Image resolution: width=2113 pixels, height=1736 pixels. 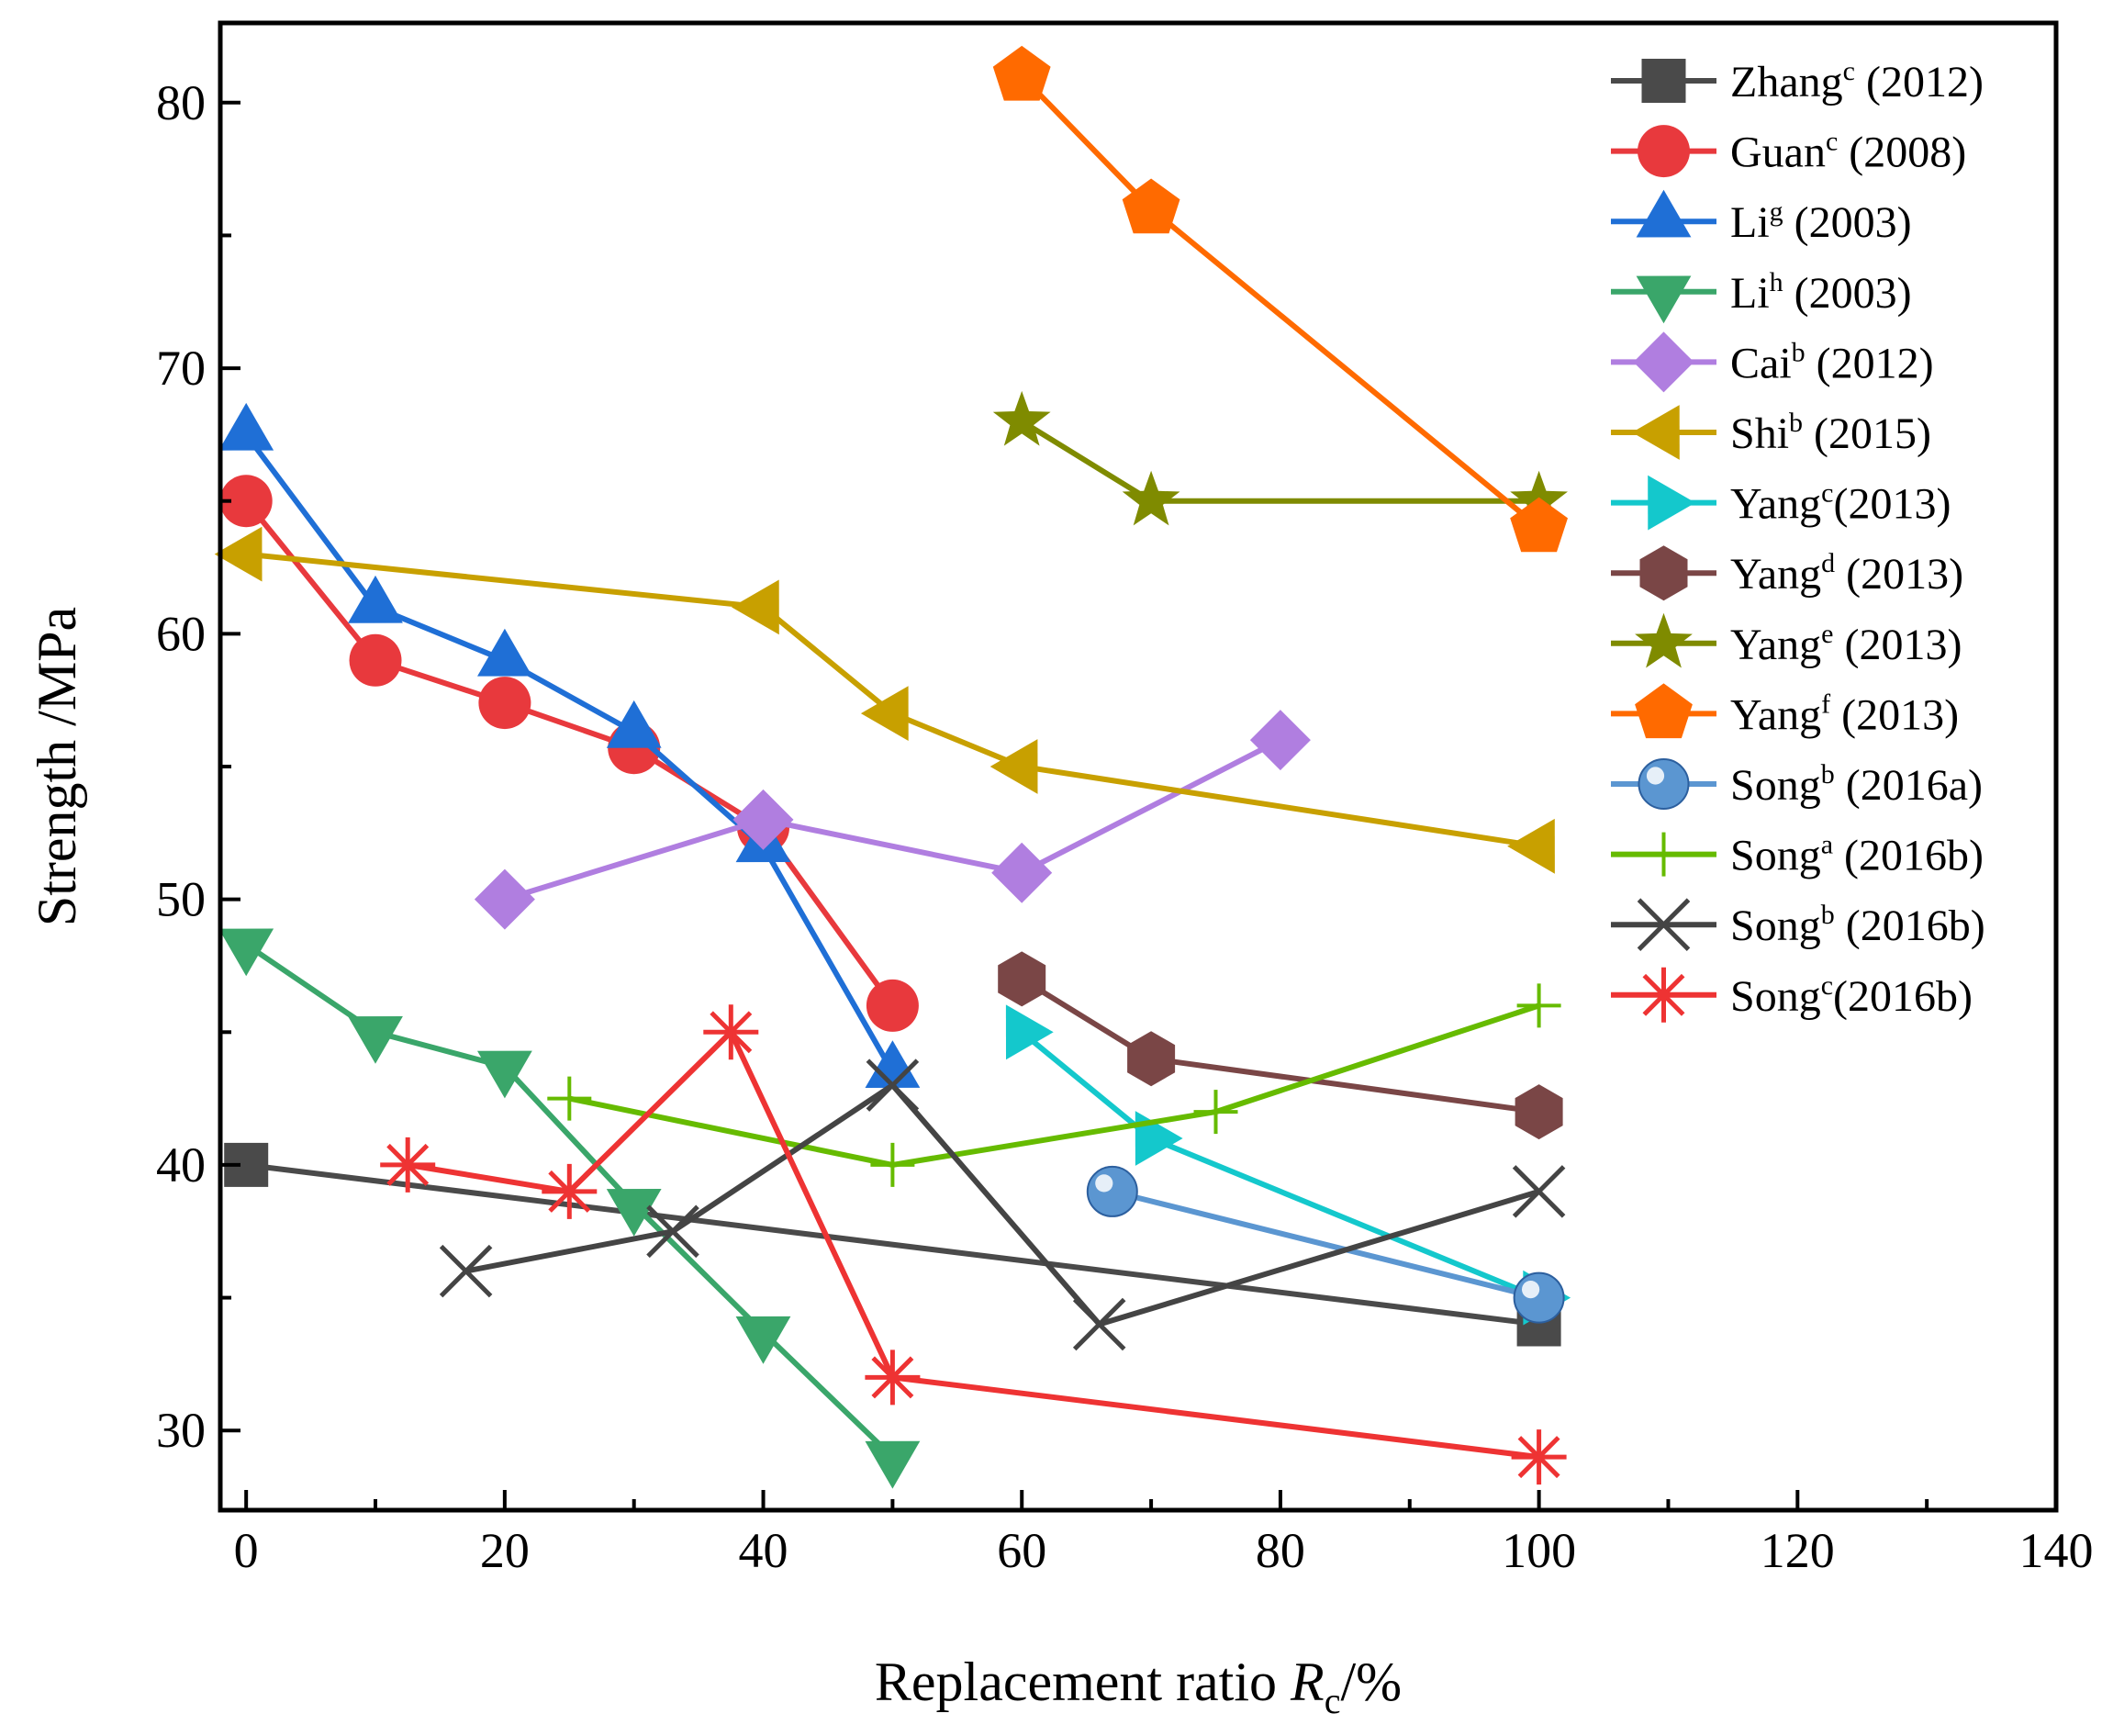 I want to click on y-tick-label: 60, so click(x=181, y=633).